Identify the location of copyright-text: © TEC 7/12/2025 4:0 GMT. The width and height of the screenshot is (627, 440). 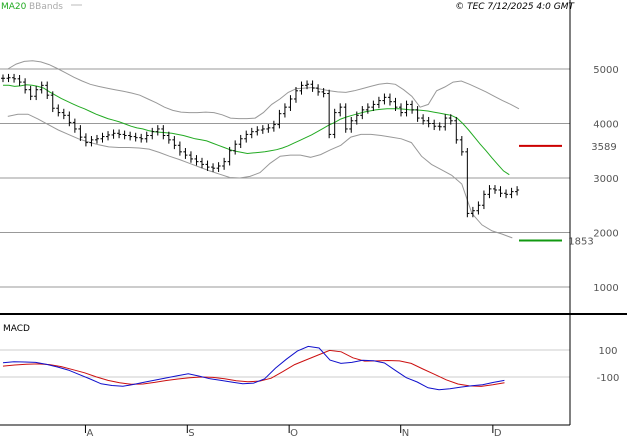
(515, 7).